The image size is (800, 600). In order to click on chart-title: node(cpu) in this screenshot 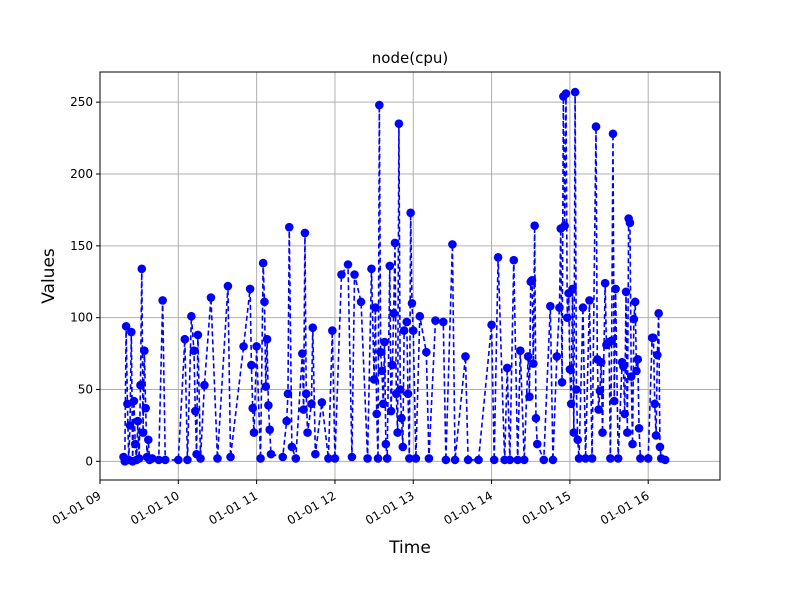, I will do `click(410, 58)`.